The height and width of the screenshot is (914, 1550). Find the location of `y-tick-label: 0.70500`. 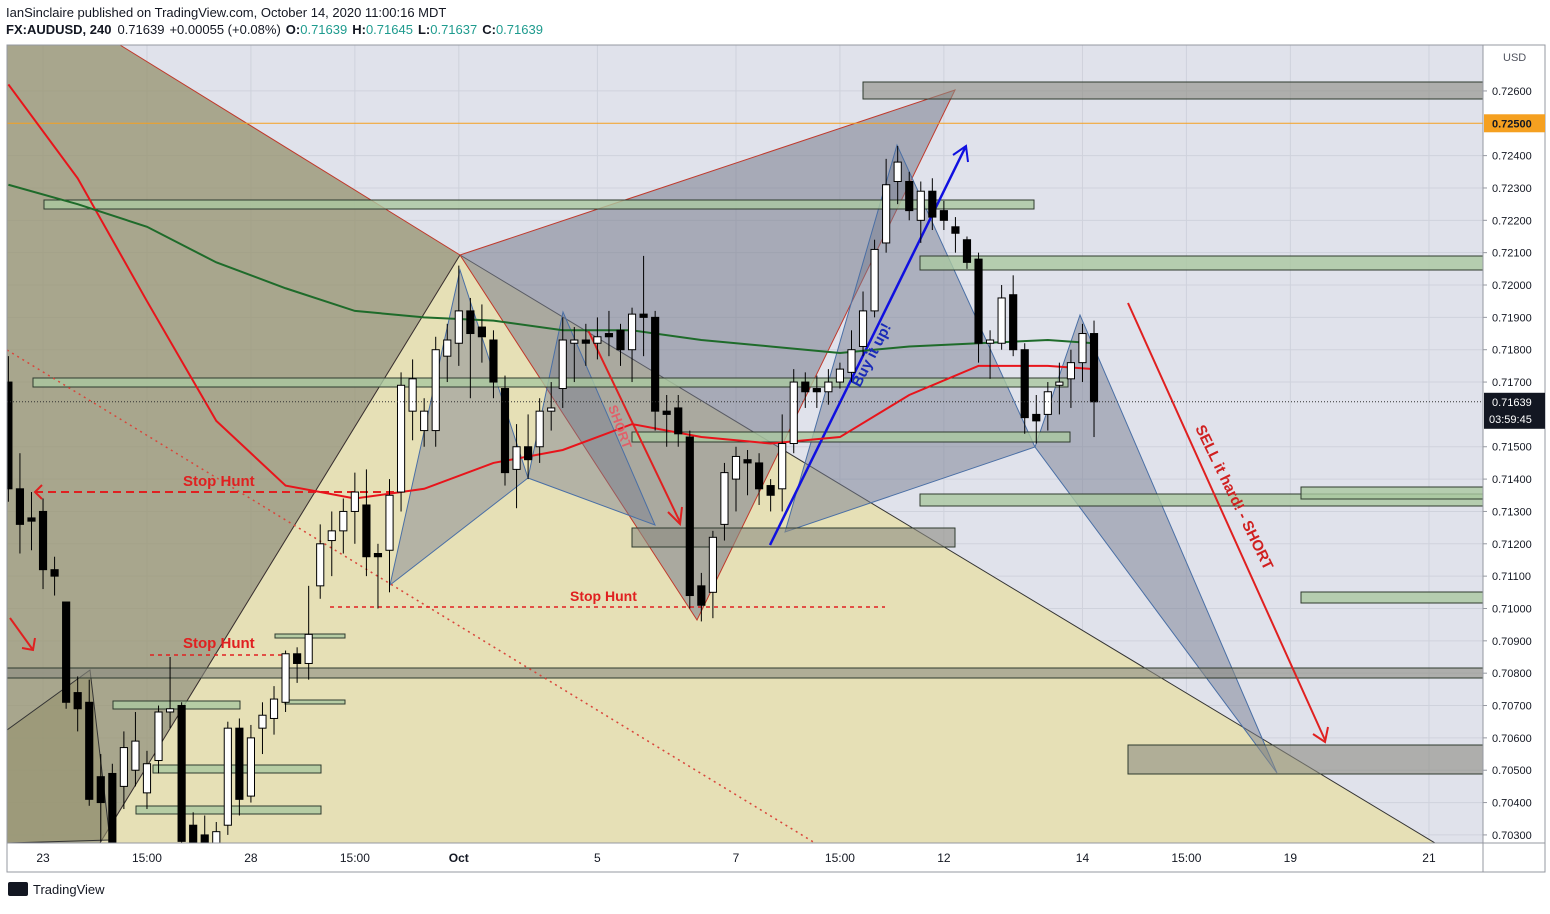

y-tick-label: 0.70500 is located at coordinates (1512, 771).